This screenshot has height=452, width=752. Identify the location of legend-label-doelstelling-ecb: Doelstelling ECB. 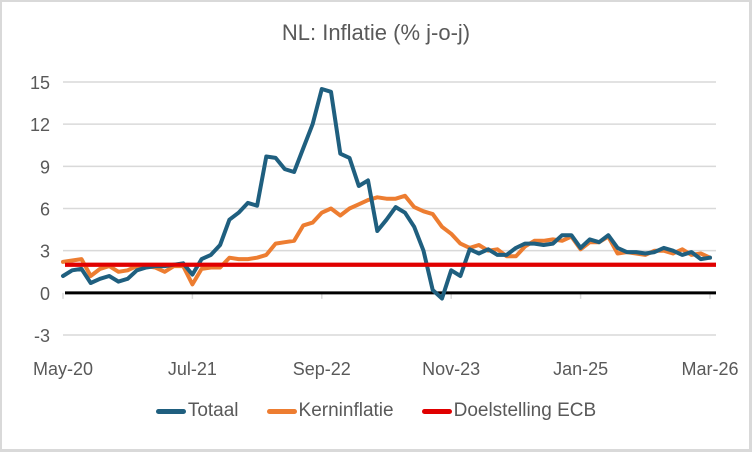
(525, 410).